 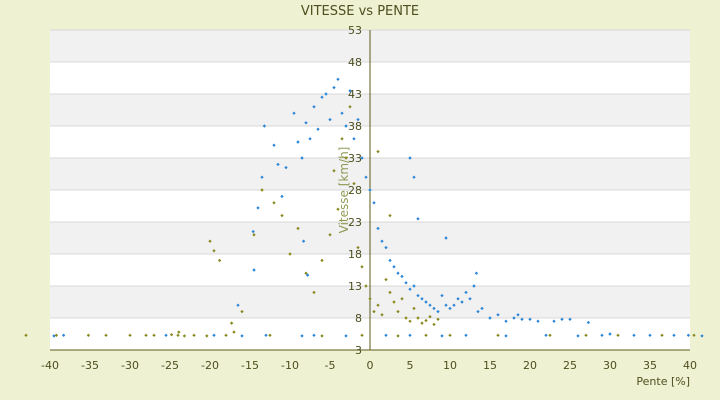 I want to click on x-tick-label: 0, so click(x=370, y=365).